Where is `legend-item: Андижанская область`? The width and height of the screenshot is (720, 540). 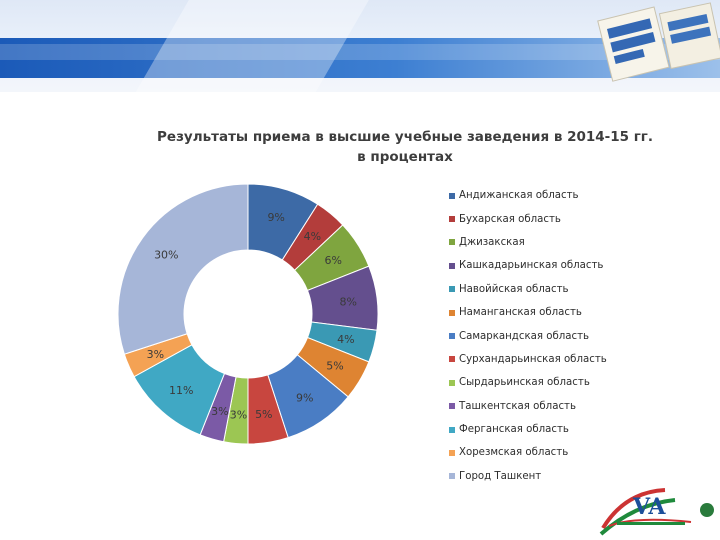
legend-item: Андижанская область is located at coordinates (569, 195).